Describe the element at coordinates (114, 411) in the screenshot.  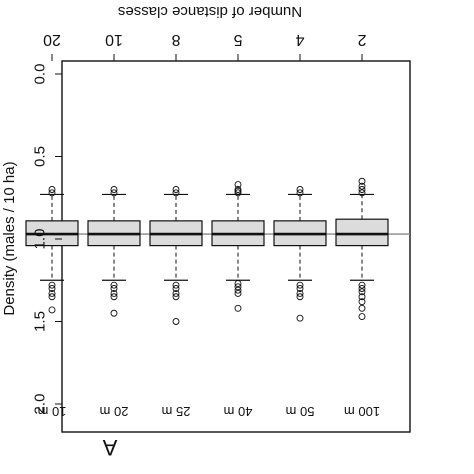
I see `distance-label: 20 m` at that location.